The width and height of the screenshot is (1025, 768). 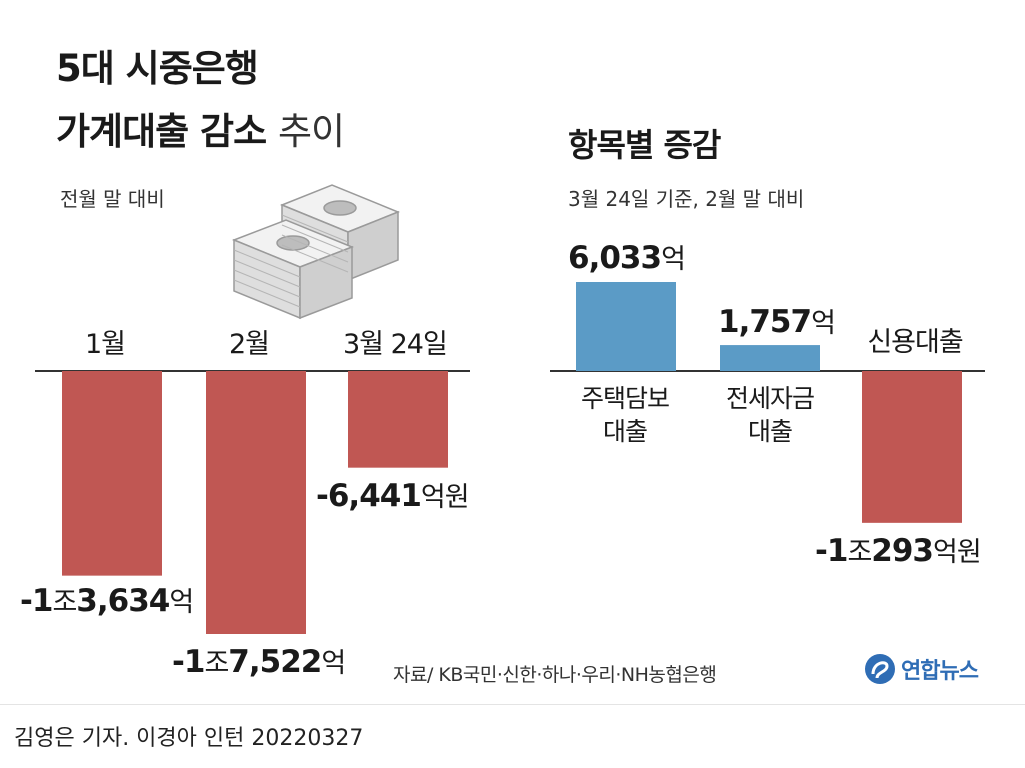 I want to click on credit-bar, so click(x=512, y=736).